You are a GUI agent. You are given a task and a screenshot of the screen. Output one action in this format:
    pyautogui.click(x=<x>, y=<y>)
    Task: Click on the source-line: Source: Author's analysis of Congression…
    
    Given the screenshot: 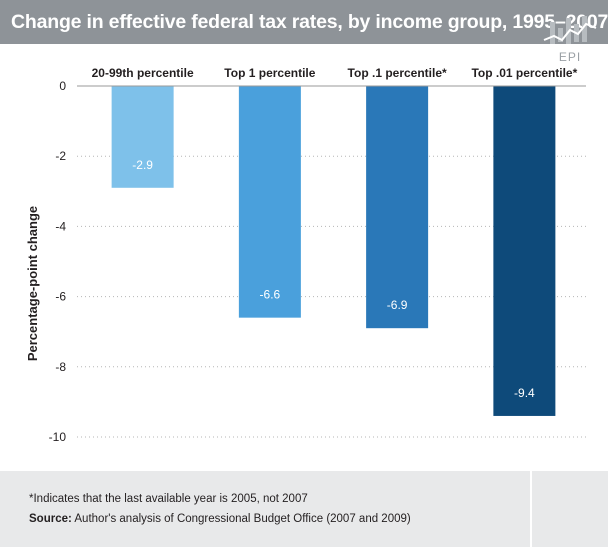 What is the action you would take?
    pyautogui.click(x=220, y=519)
    